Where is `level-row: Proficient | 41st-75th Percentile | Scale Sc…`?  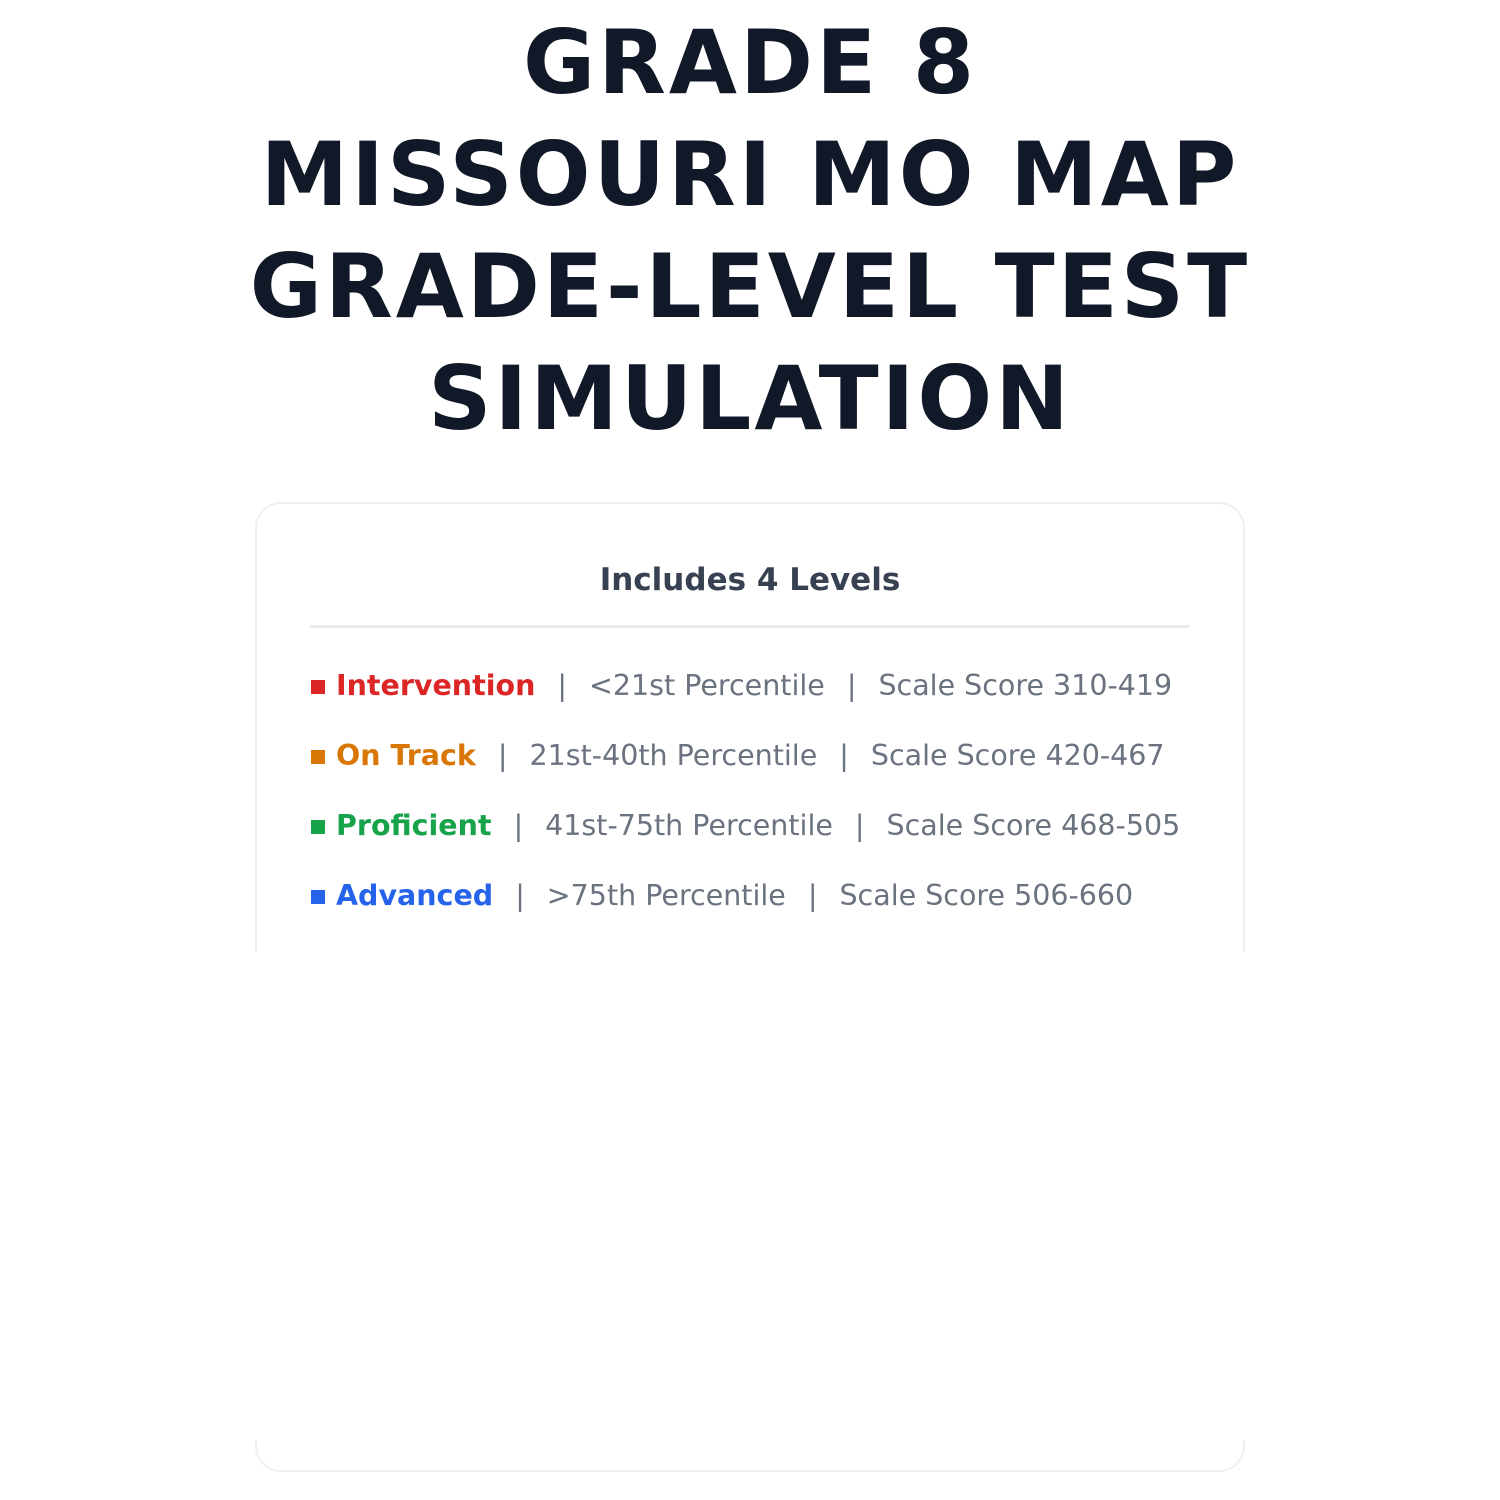 level-row: Proficient | 41st-75th Percentile | Scale Sc… is located at coordinates (745, 841).